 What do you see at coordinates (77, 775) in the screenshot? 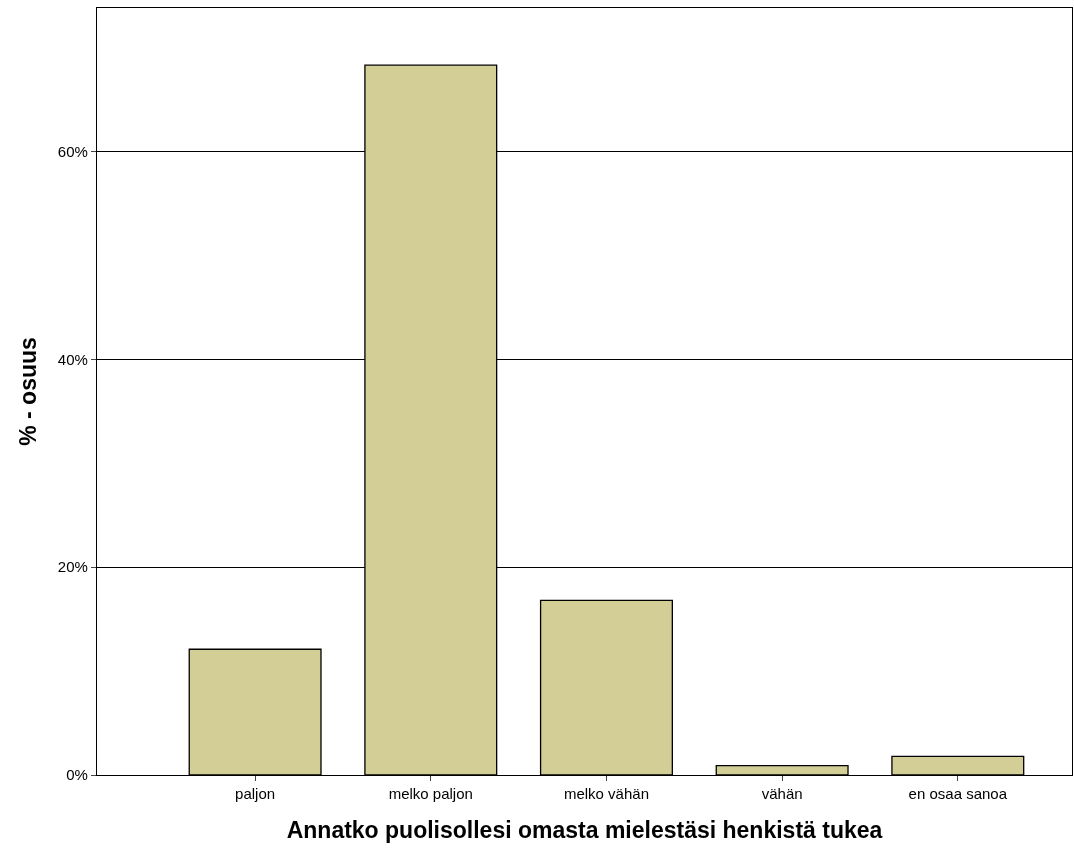
I see `y-tick-label: 0%` at bounding box center [77, 775].